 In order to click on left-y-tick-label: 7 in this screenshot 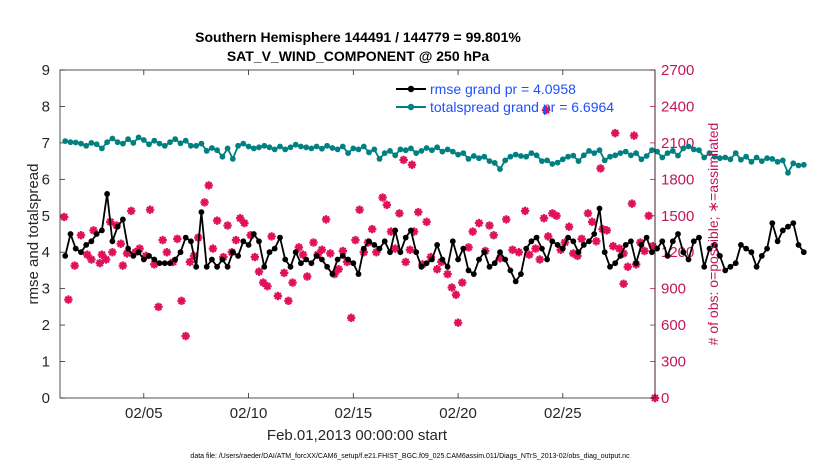, I will do `click(46, 143)`.